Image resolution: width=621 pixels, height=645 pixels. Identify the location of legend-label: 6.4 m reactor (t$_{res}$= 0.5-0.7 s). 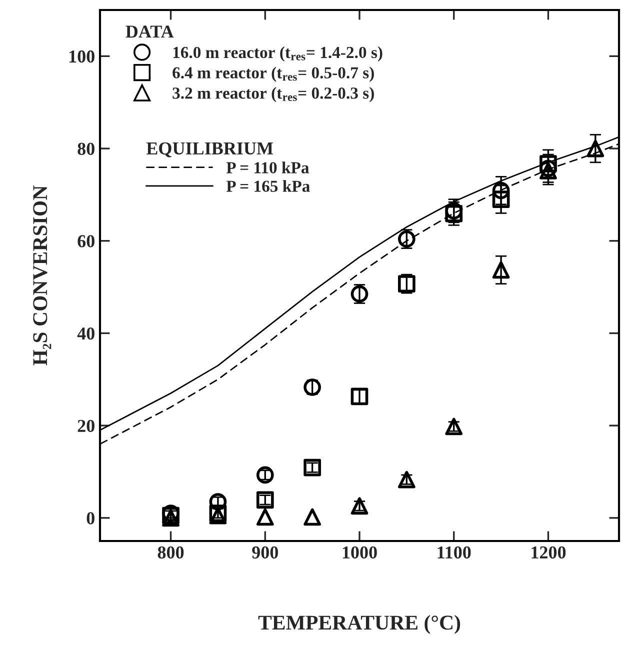
(273, 74).